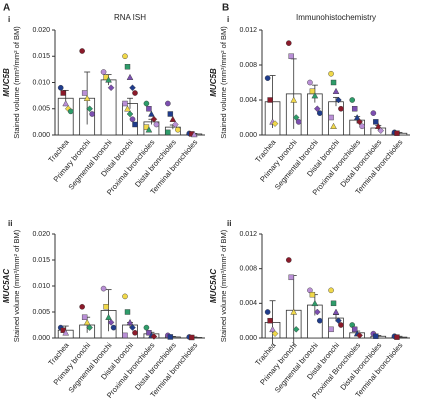  I want to click on y-tick-label: 0.005, so click(41, 312).